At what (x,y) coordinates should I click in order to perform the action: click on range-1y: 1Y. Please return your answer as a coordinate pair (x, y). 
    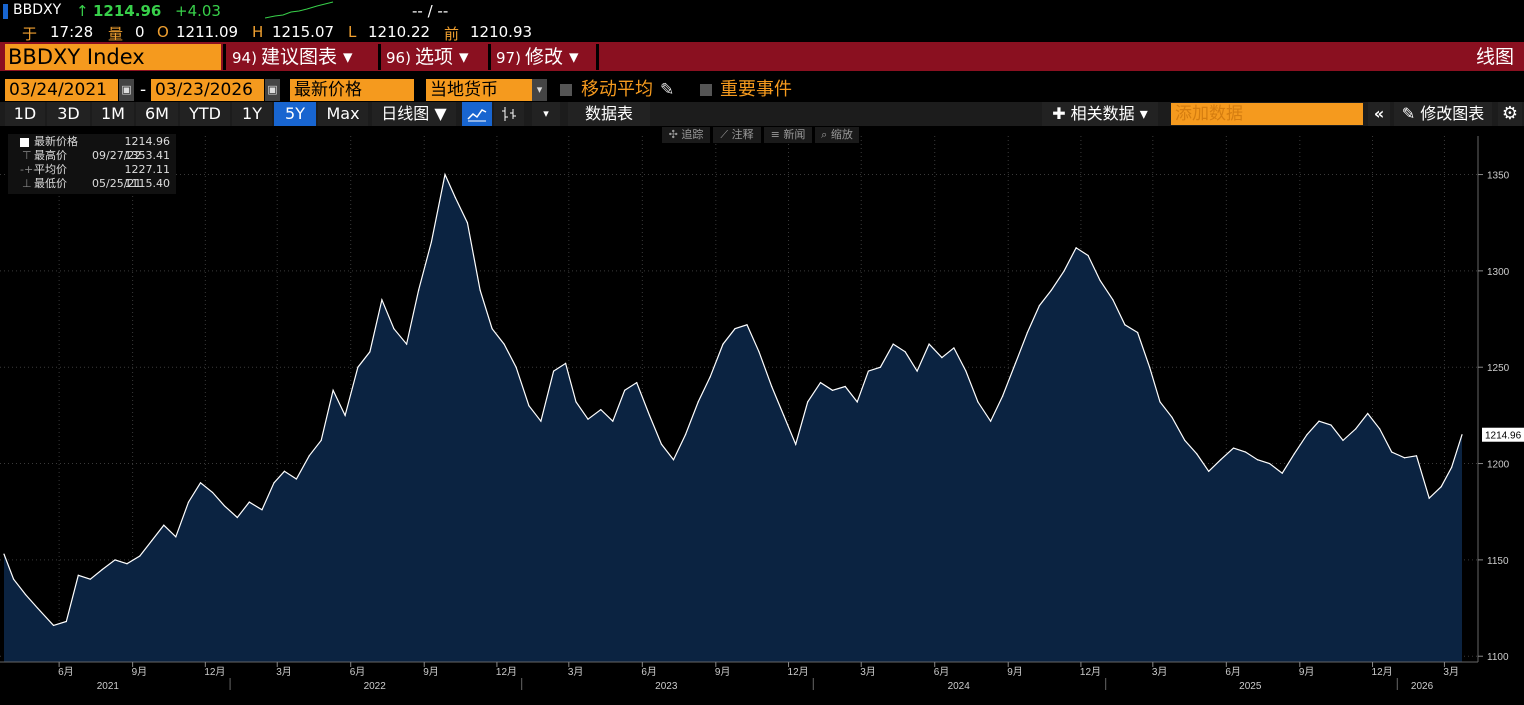
    Looking at the image, I should click on (252, 114).